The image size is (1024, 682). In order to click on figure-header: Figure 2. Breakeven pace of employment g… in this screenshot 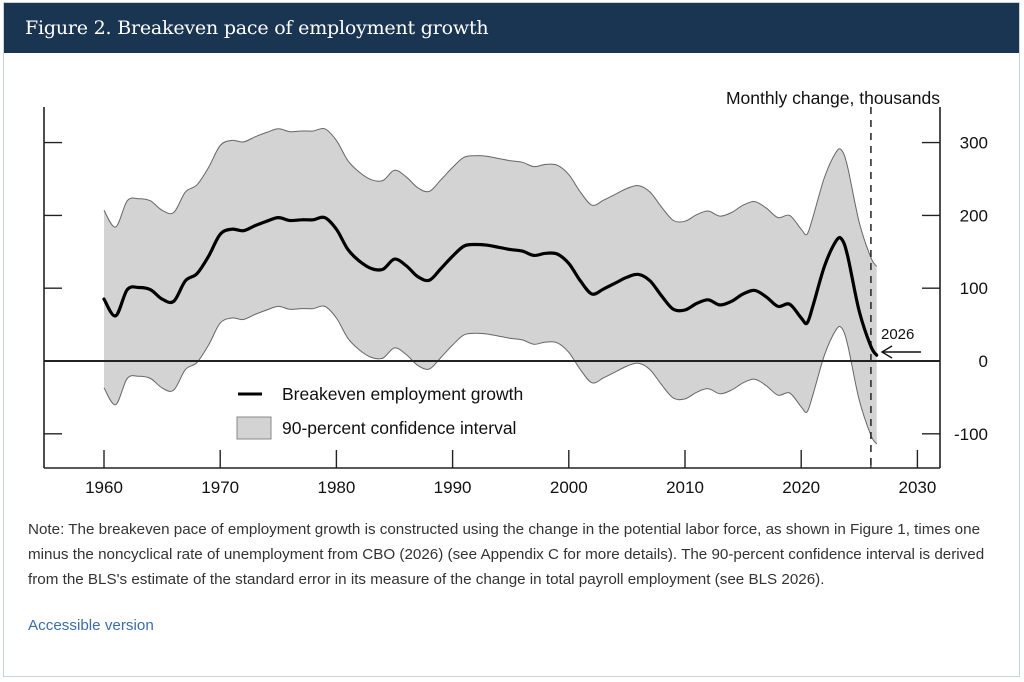, I will do `click(511, 28)`.